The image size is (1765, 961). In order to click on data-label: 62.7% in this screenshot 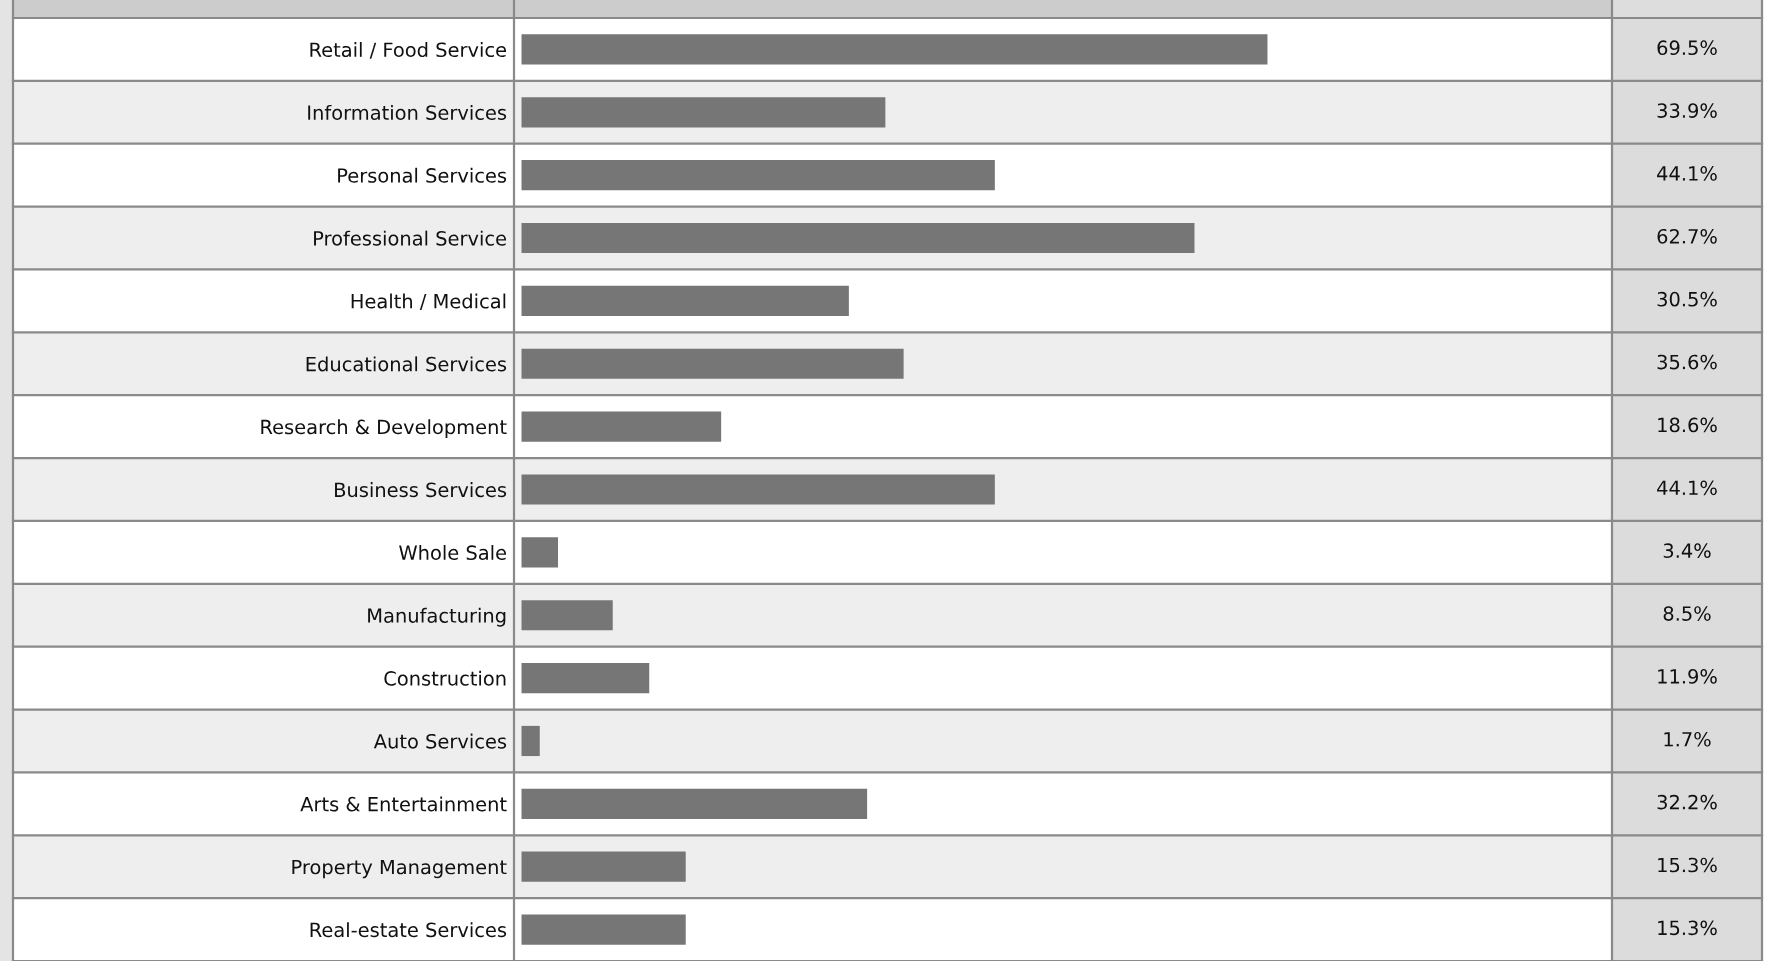, I will do `click(1687, 236)`.